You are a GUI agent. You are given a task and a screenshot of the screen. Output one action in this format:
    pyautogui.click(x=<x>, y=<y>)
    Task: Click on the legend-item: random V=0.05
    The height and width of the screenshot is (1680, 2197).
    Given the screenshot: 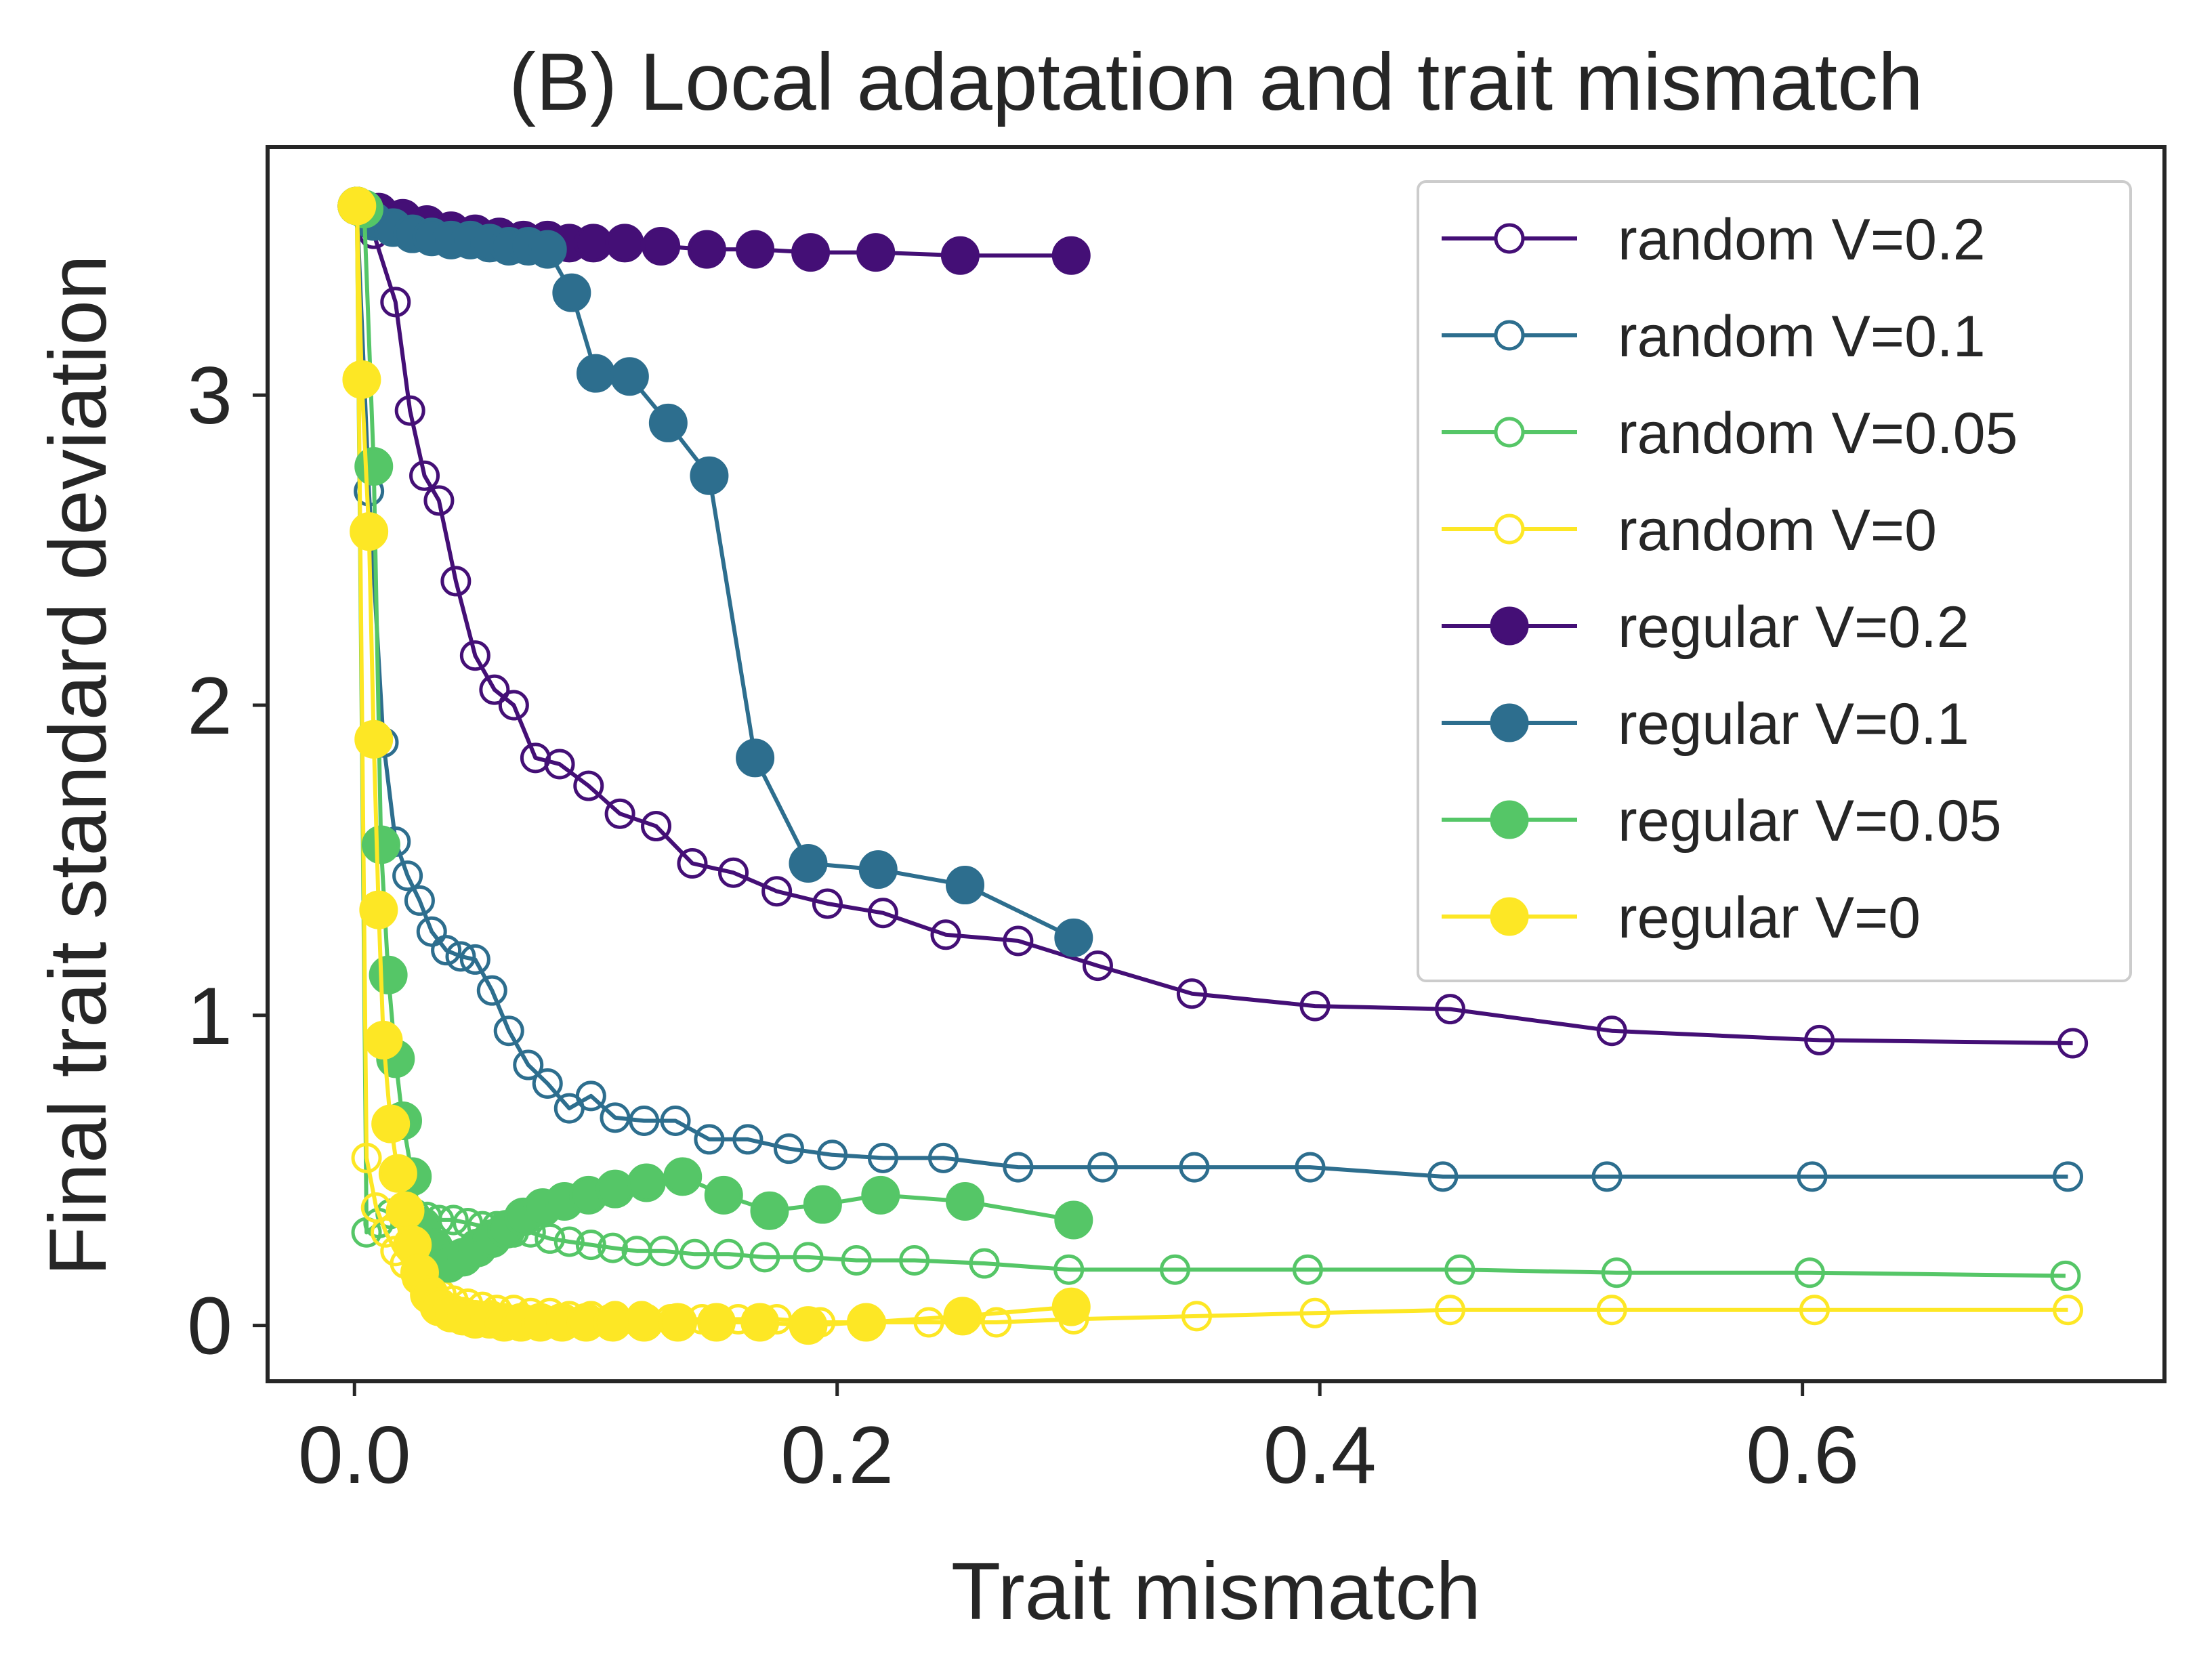 What is the action you would take?
    pyautogui.click(x=1729, y=433)
    